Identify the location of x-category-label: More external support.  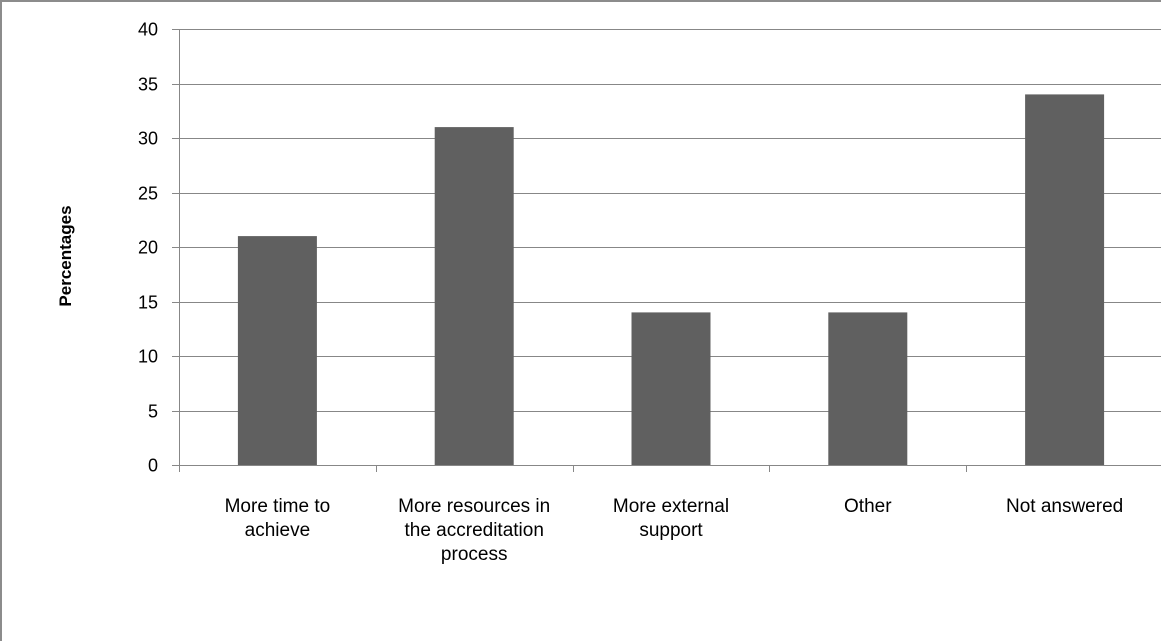
(671, 518).